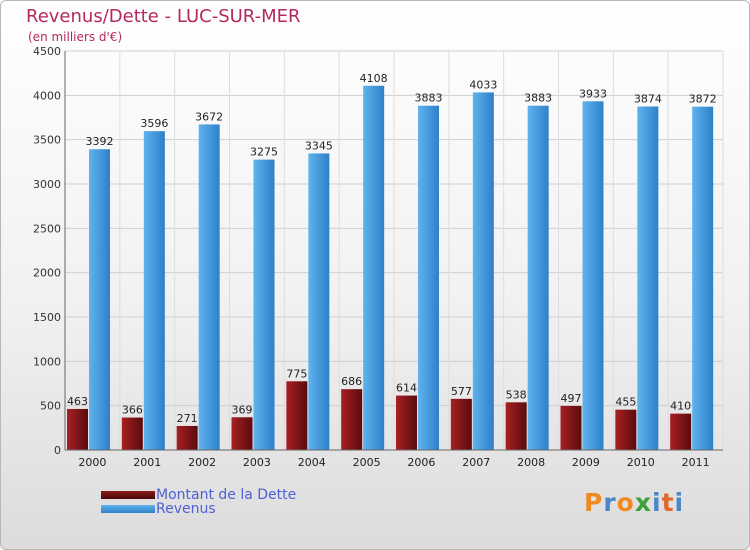 The image size is (750, 550). Describe the element at coordinates (47, 140) in the screenshot. I see `y-tick-label: 3500` at that location.